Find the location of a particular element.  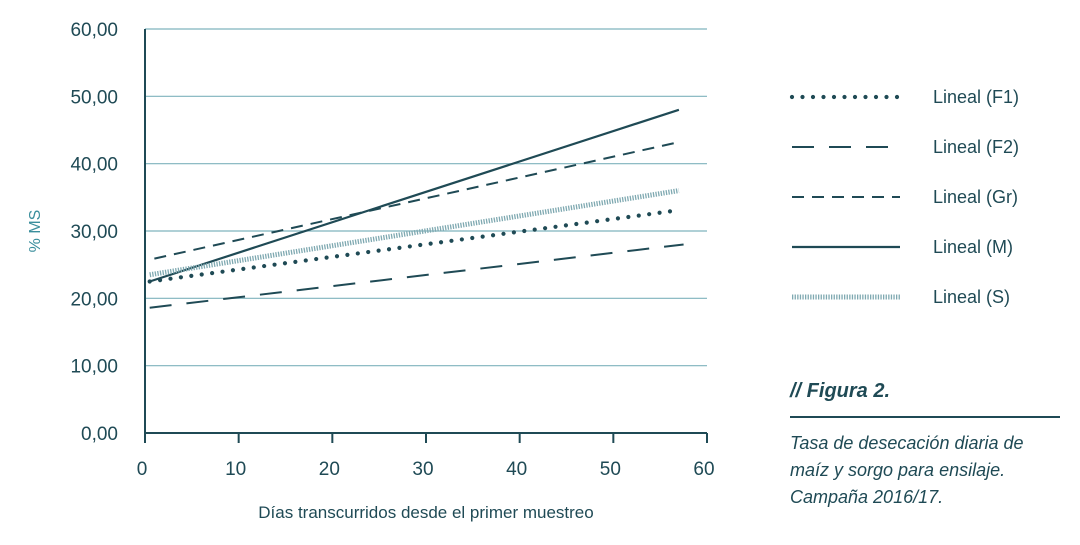

y-tick-label: 40,00 is located at coordinates (94, 165).